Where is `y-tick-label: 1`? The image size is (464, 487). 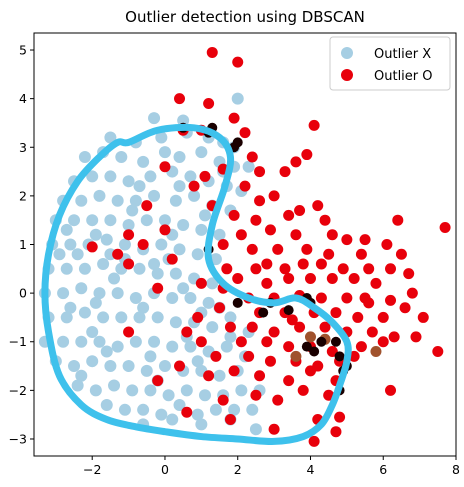
y-tick-label: 1 is located at coordinates (23, 244).